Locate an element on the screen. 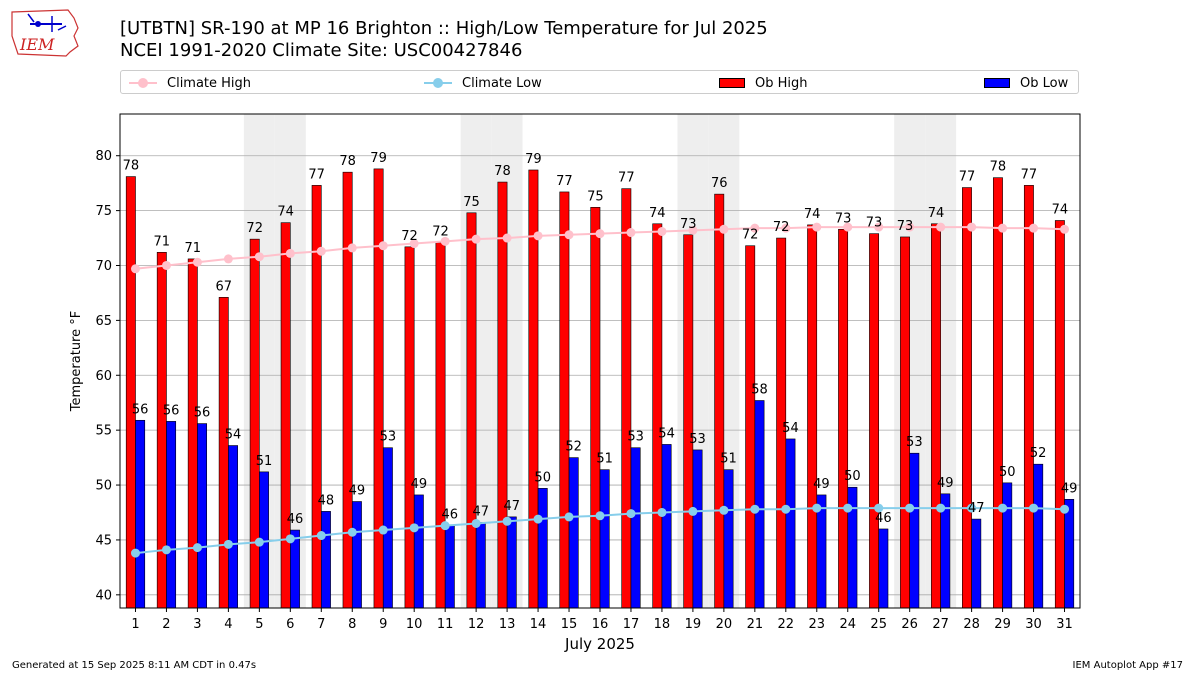  ob-low-data-label: 54 is located at coordinates (233, 435).